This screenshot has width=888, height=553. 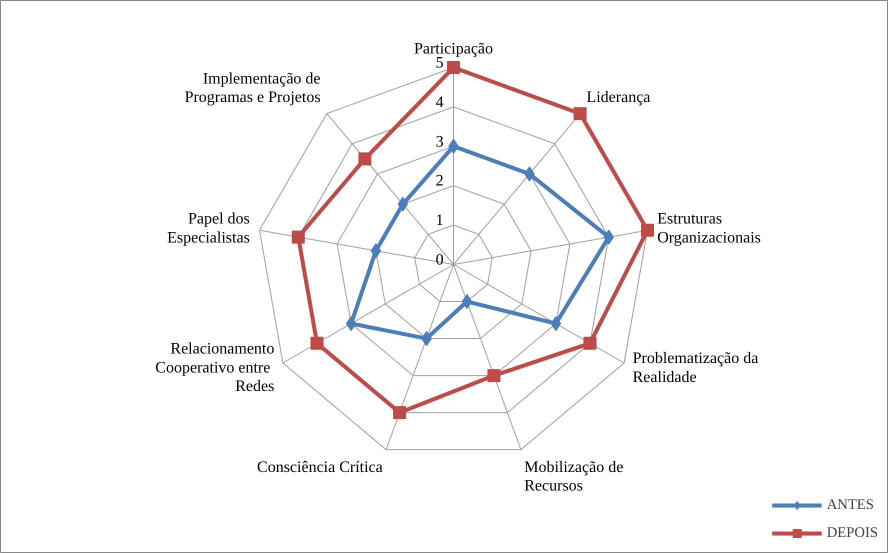 What do you see at coordinates (850, 505) in the screenshot?
I see `legend-label: ANTES` at bounding box center [850, 505].